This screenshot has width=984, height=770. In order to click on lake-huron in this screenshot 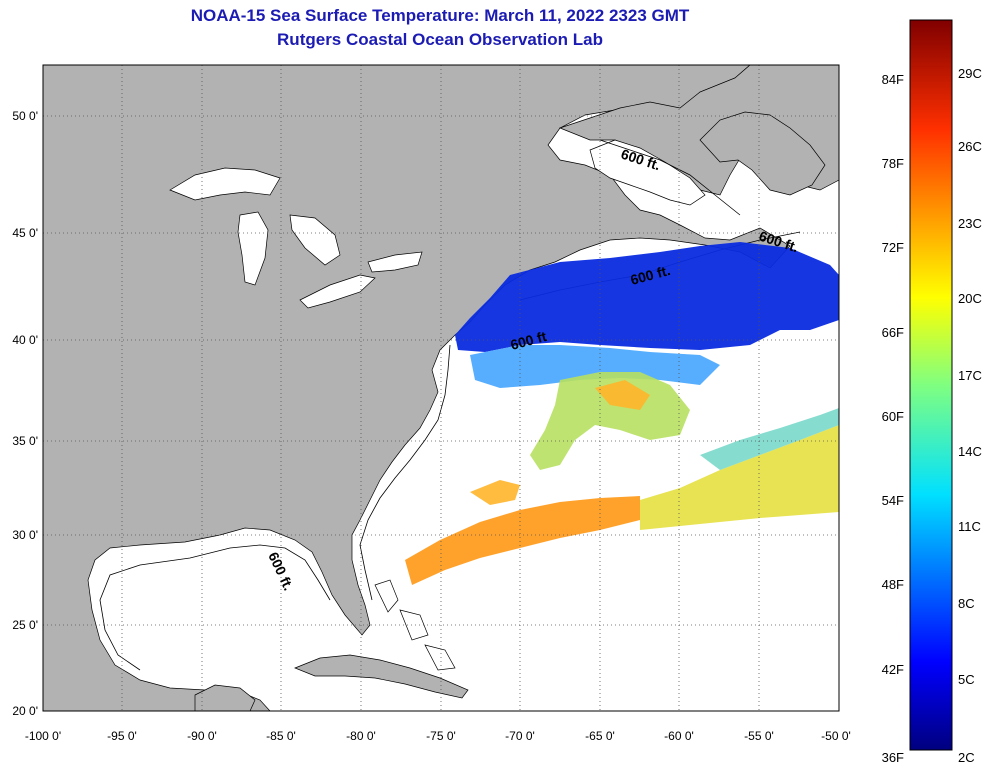, I will do `click(315, 240)`.